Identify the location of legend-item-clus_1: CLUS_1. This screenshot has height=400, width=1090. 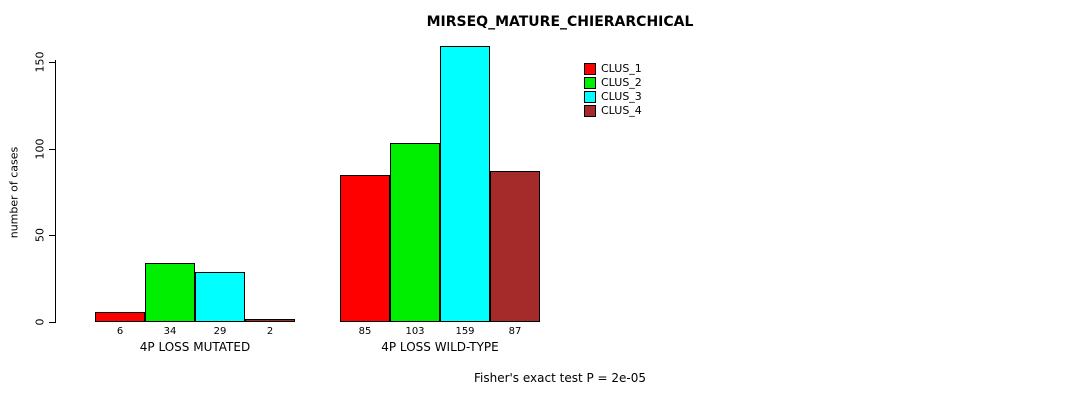
(613, 68).